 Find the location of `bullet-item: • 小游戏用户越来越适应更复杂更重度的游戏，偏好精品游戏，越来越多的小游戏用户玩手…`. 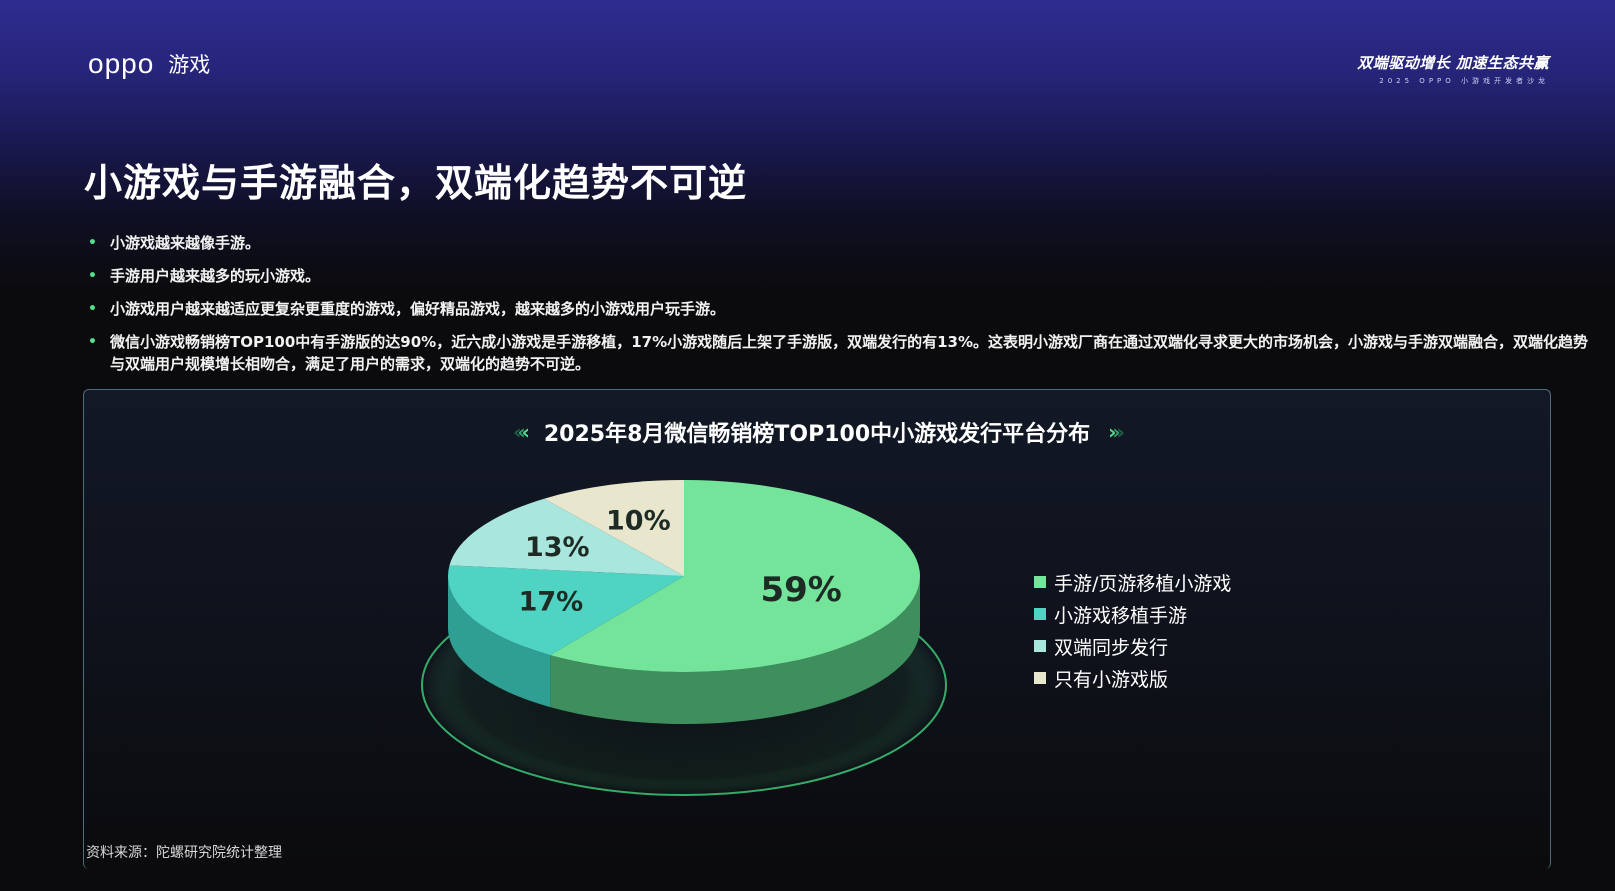

bullet-item: • 小游戏用户越来越适应更复杂更重度的游戏，偏好精品游戏，越来越多的小游戏用户玩手… is located at coordinates (838, 309).